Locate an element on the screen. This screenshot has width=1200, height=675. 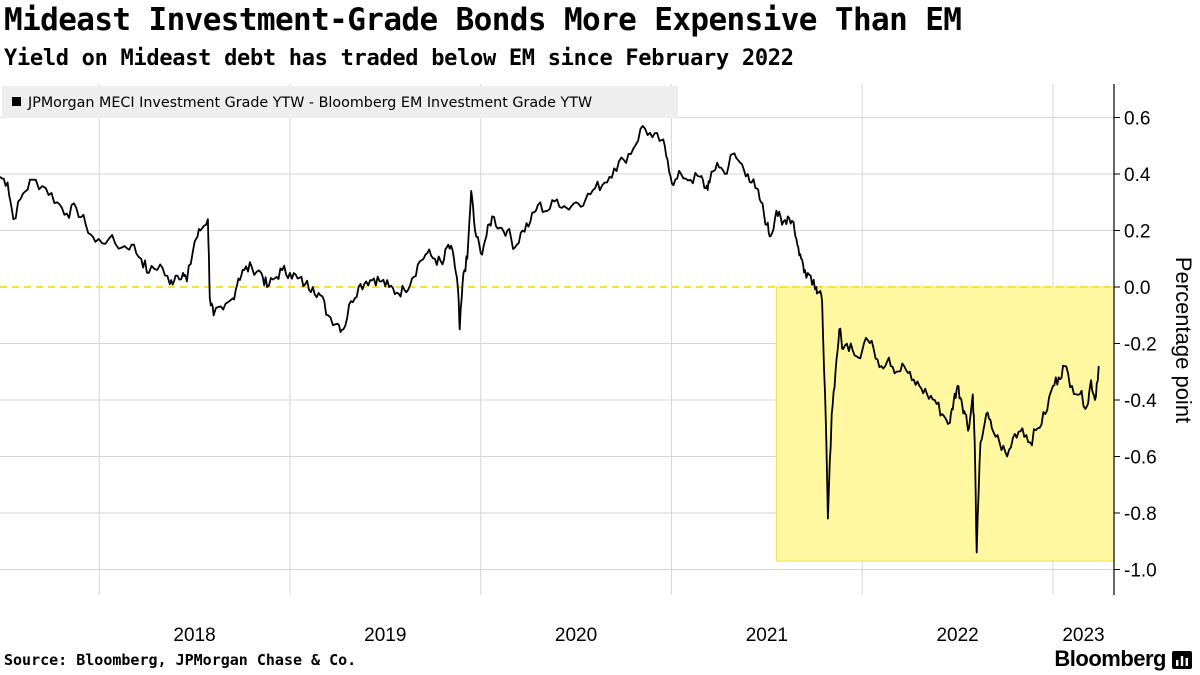
source-note: Source: Bloomberg, JPMorgan Chase & Co. is located at coordinates (180, 660).